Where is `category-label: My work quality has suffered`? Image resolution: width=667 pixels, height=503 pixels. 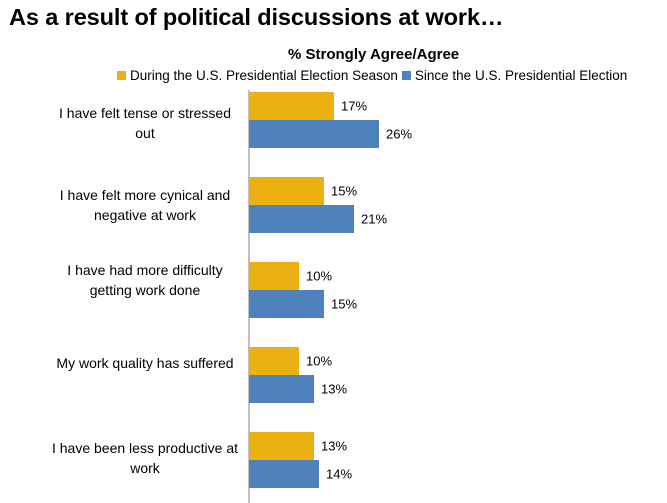 category-label: My work quality has suffered is located at coordinates (145, 363).